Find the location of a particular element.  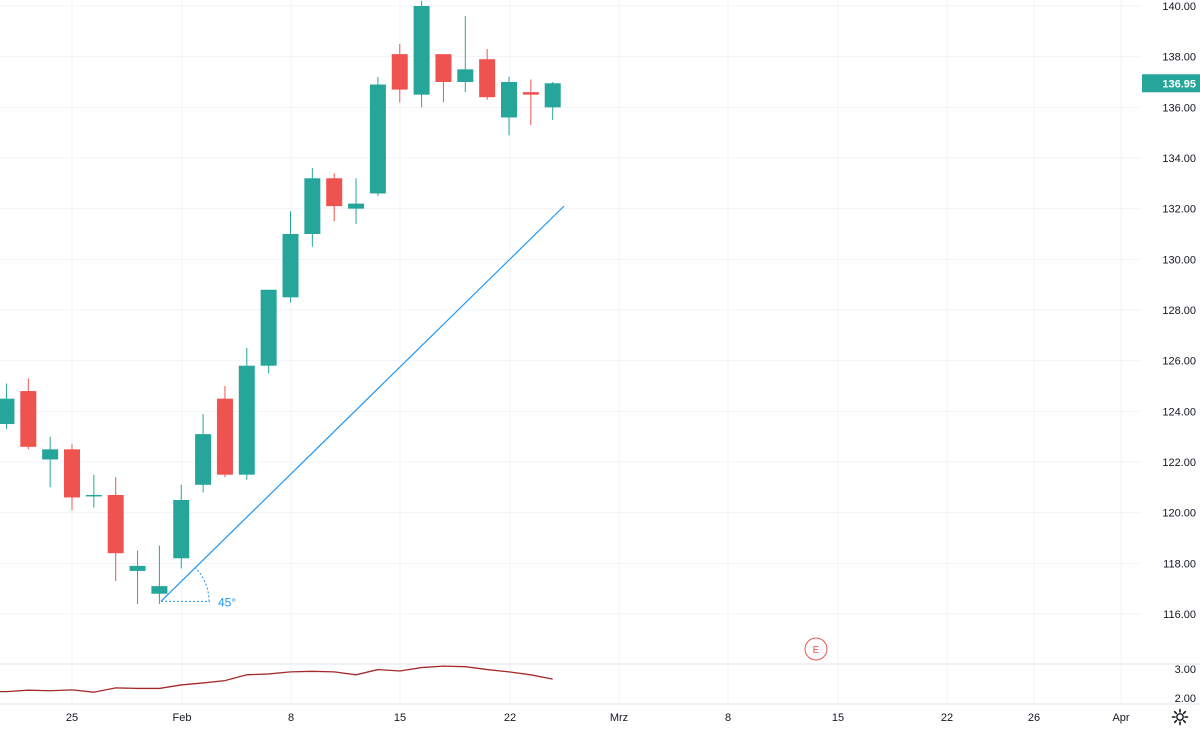

indicator-line is located at coordinates (276, 679).